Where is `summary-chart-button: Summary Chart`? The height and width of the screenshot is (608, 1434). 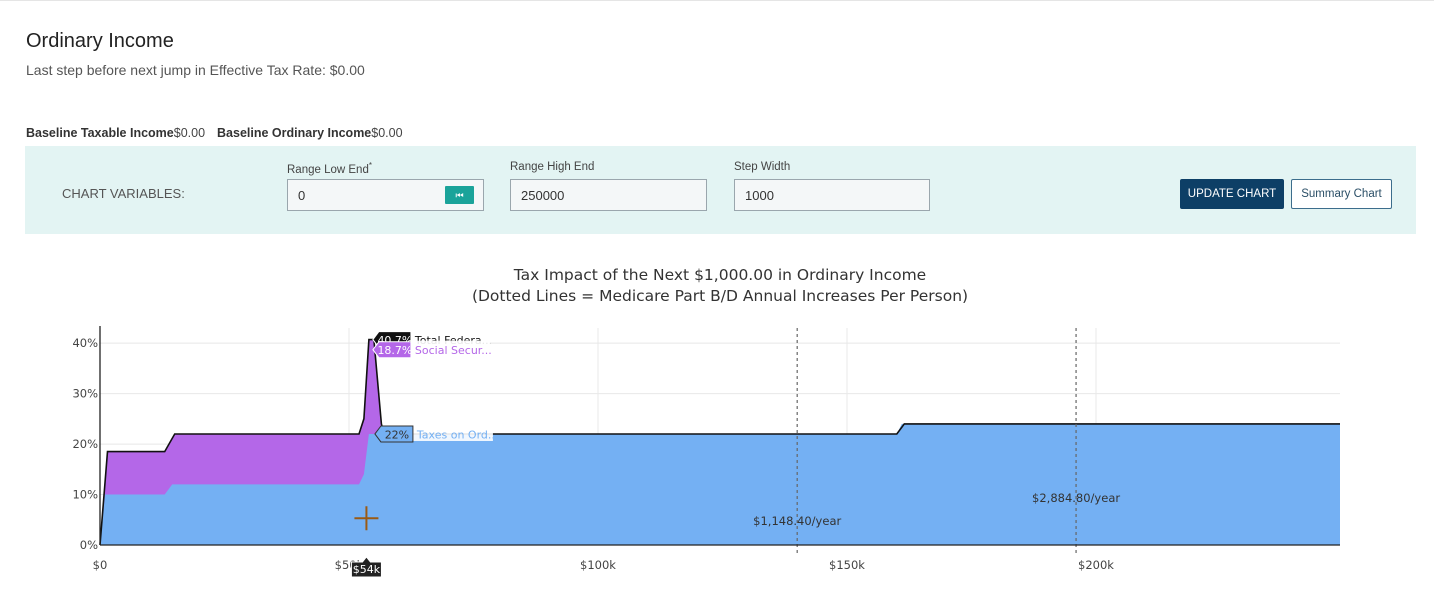
summary-chart-button: Summary Chart is located at coordinates (1341, 194).